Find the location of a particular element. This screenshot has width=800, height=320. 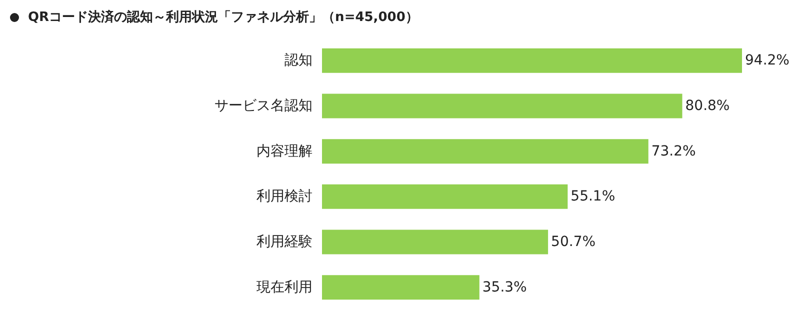

y-tick-label: 認知 is located at coordinates (298, 60).